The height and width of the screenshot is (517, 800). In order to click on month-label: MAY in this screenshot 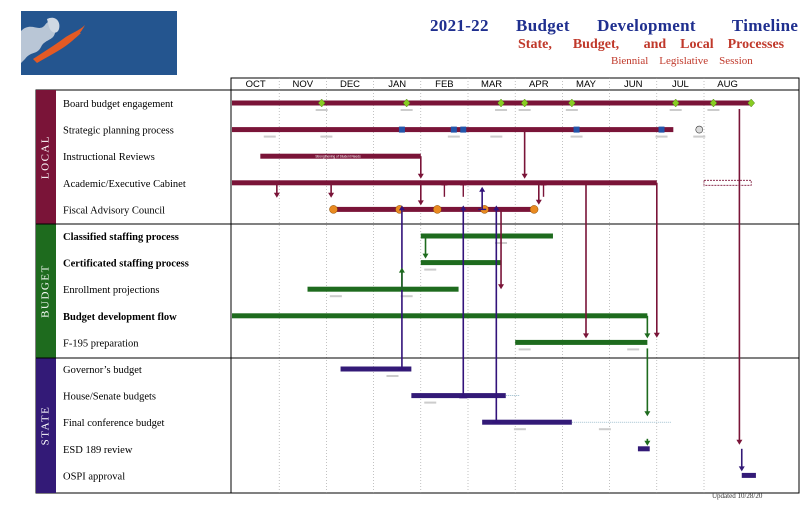, I will do `click(586, 84)`.